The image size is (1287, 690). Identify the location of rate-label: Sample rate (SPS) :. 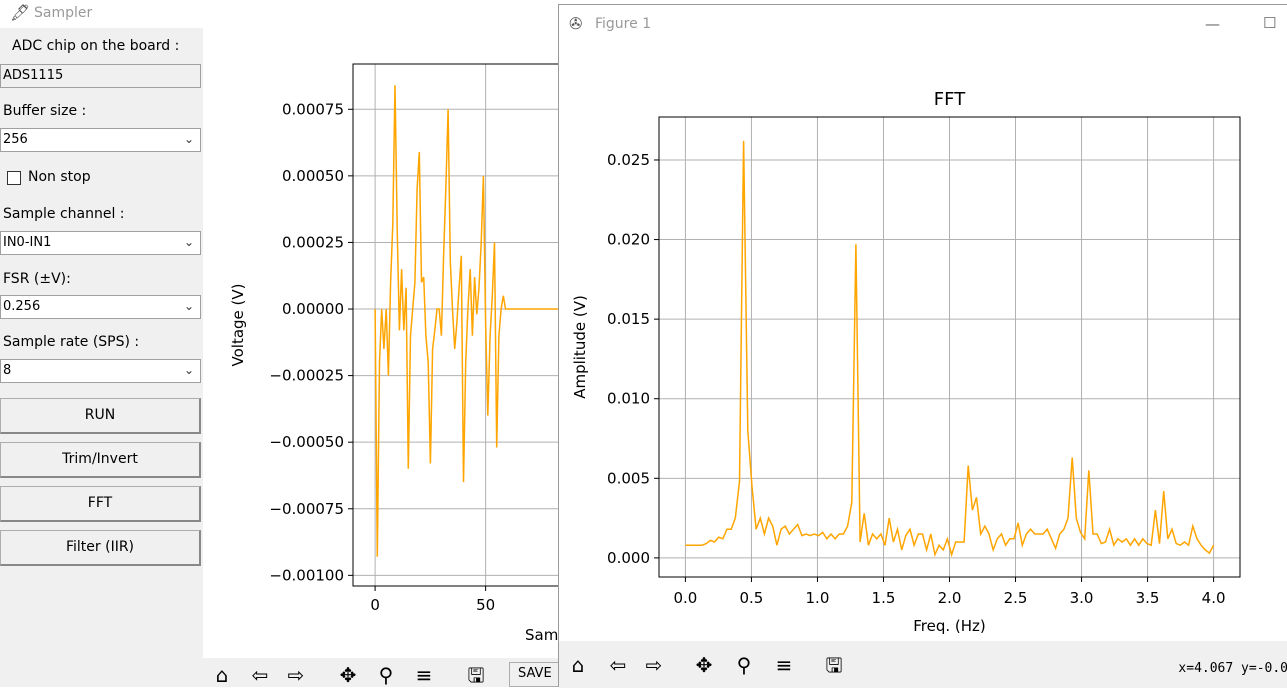
(71, 342).